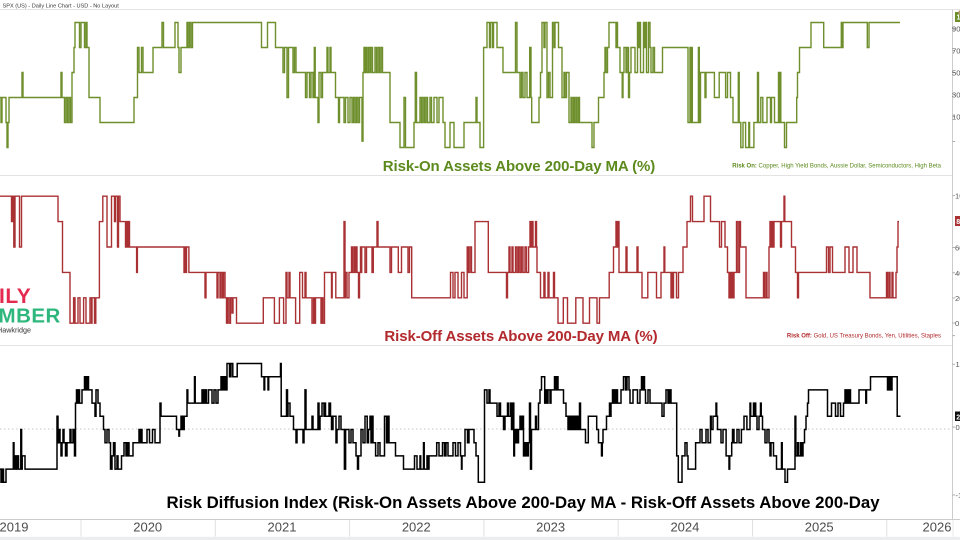 The width and height of the screenshot is (960, 540). Describe the element at coordinates (550, 527) in the screenshot. I see `svg-text: 2023` at that location.